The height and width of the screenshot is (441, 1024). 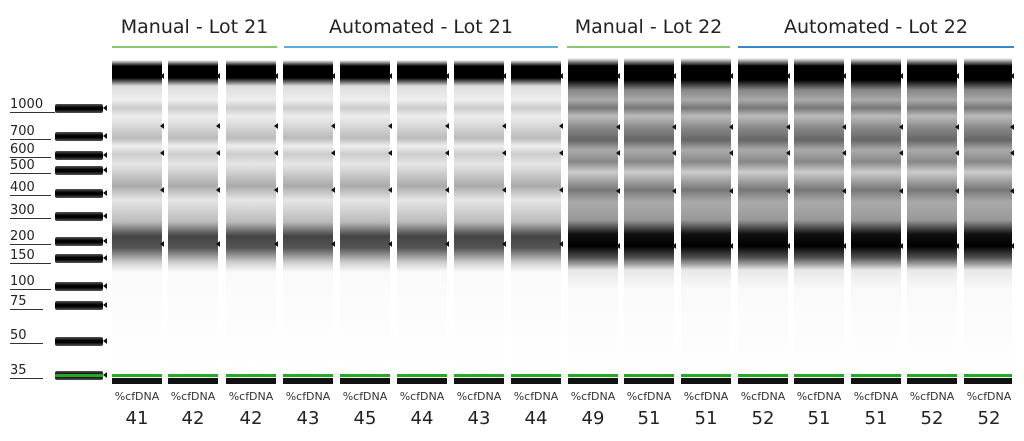 I want to click on ladder-label-500: 500, so click(x=30, y=166).